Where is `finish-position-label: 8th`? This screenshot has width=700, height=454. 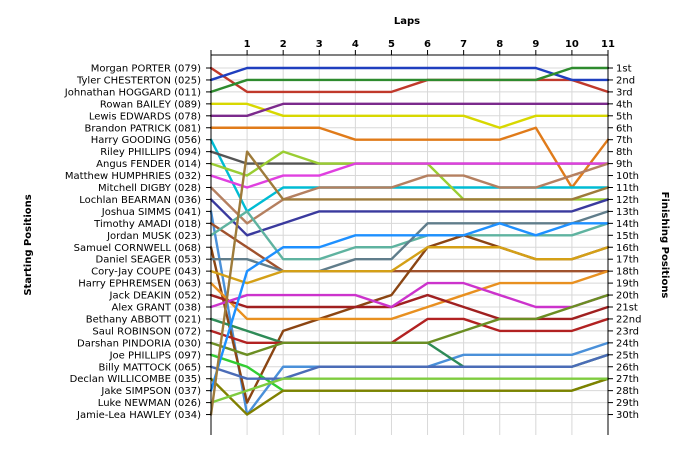
finish-position-label: 8th is located at coordinates (624, 152).